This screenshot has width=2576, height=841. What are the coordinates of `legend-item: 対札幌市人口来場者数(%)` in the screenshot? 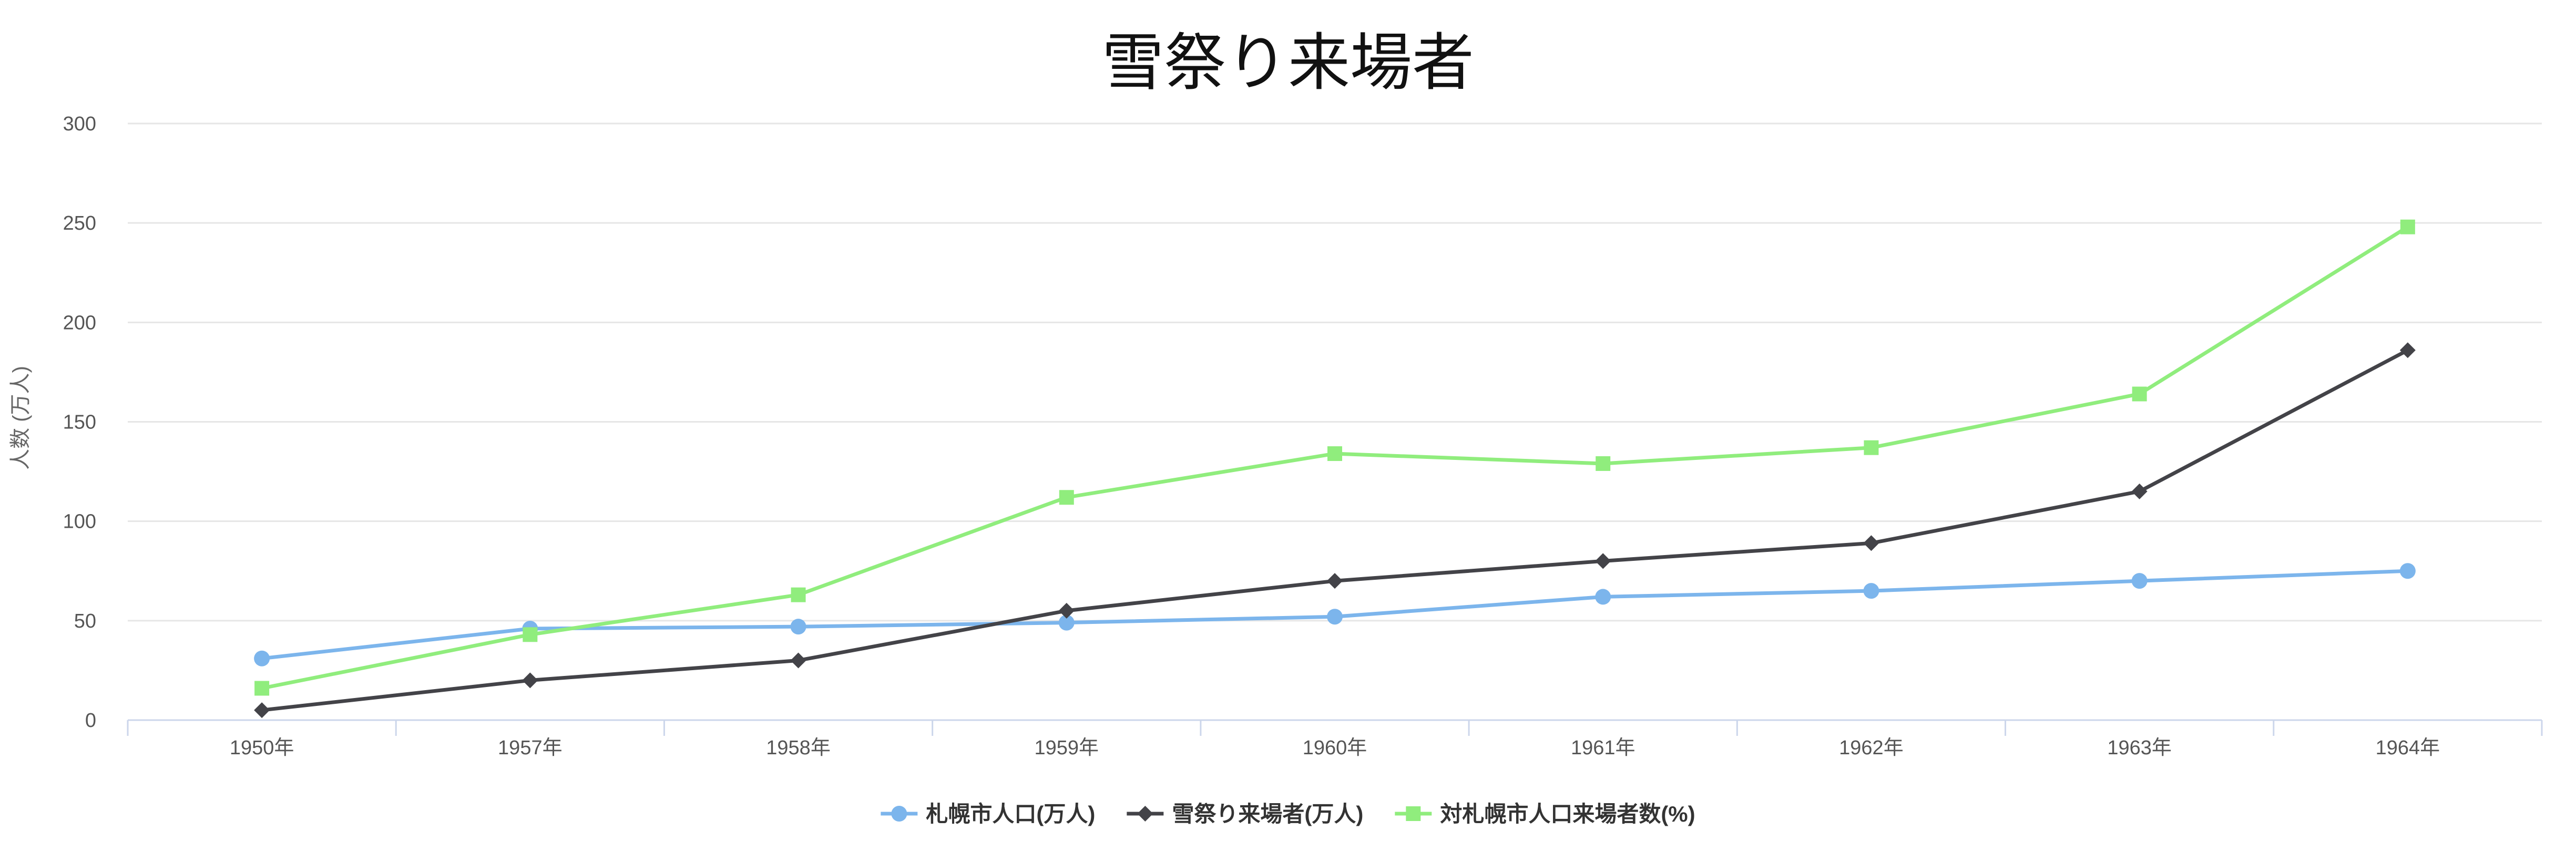 It's located at (1545, 814).